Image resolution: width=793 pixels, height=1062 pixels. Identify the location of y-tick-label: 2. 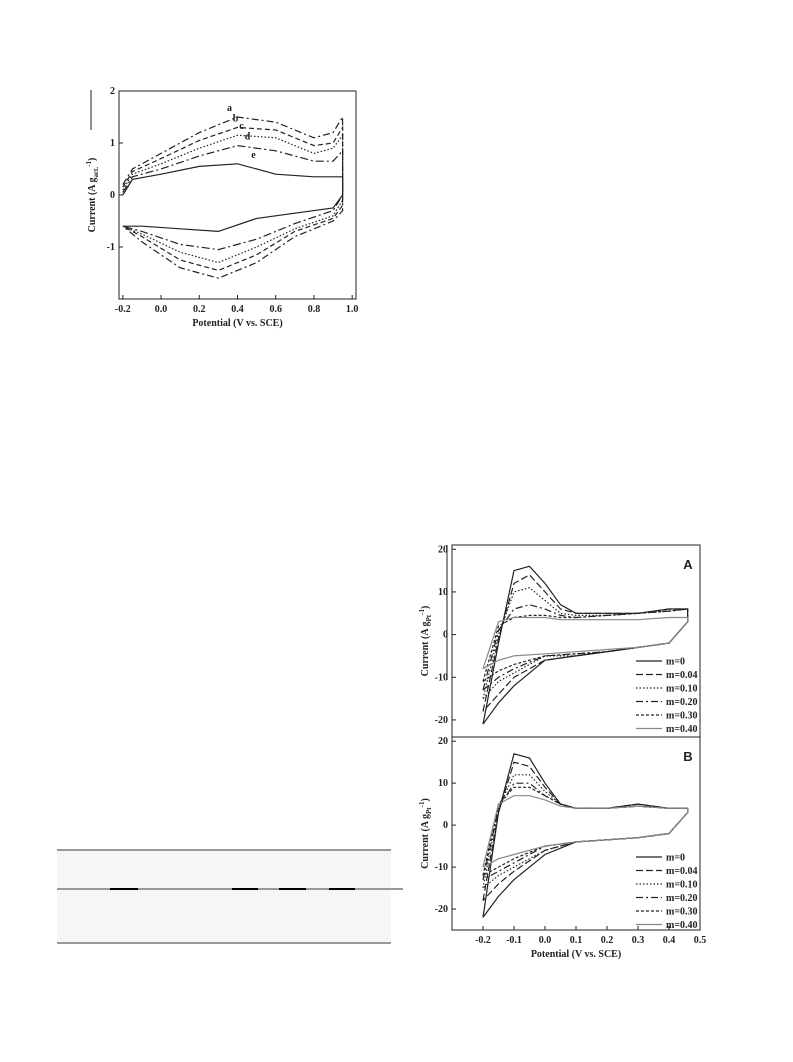
(112, 91).